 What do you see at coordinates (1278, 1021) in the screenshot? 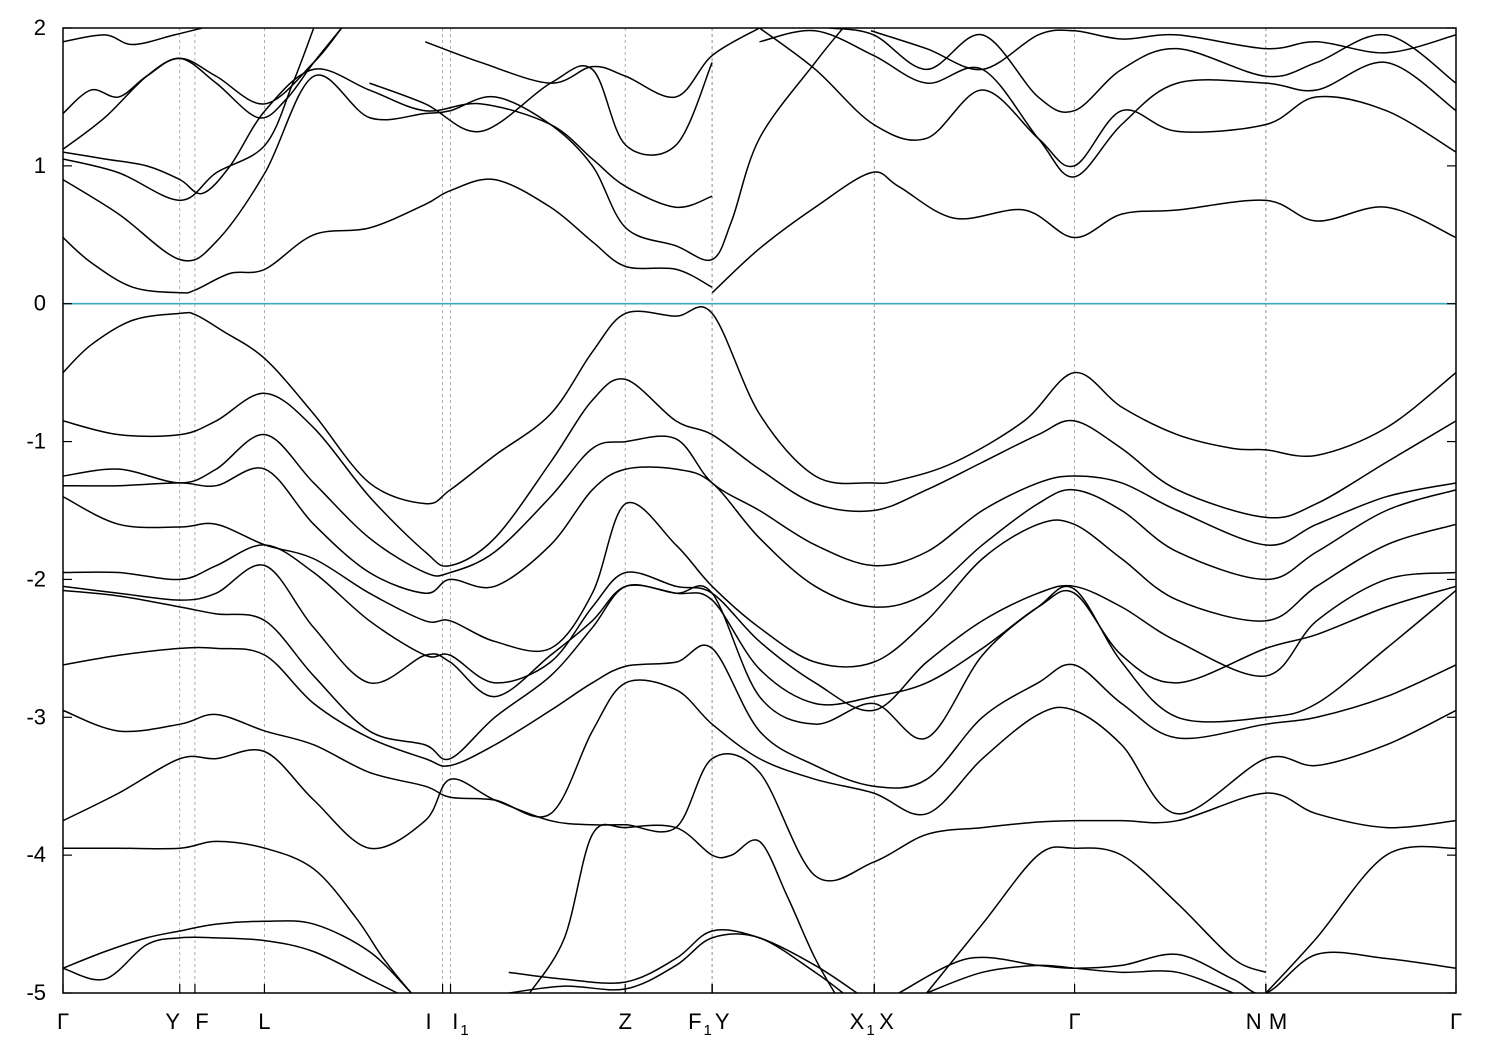
I see `x-tick-label: M` at bounding box center [1278, 1021].